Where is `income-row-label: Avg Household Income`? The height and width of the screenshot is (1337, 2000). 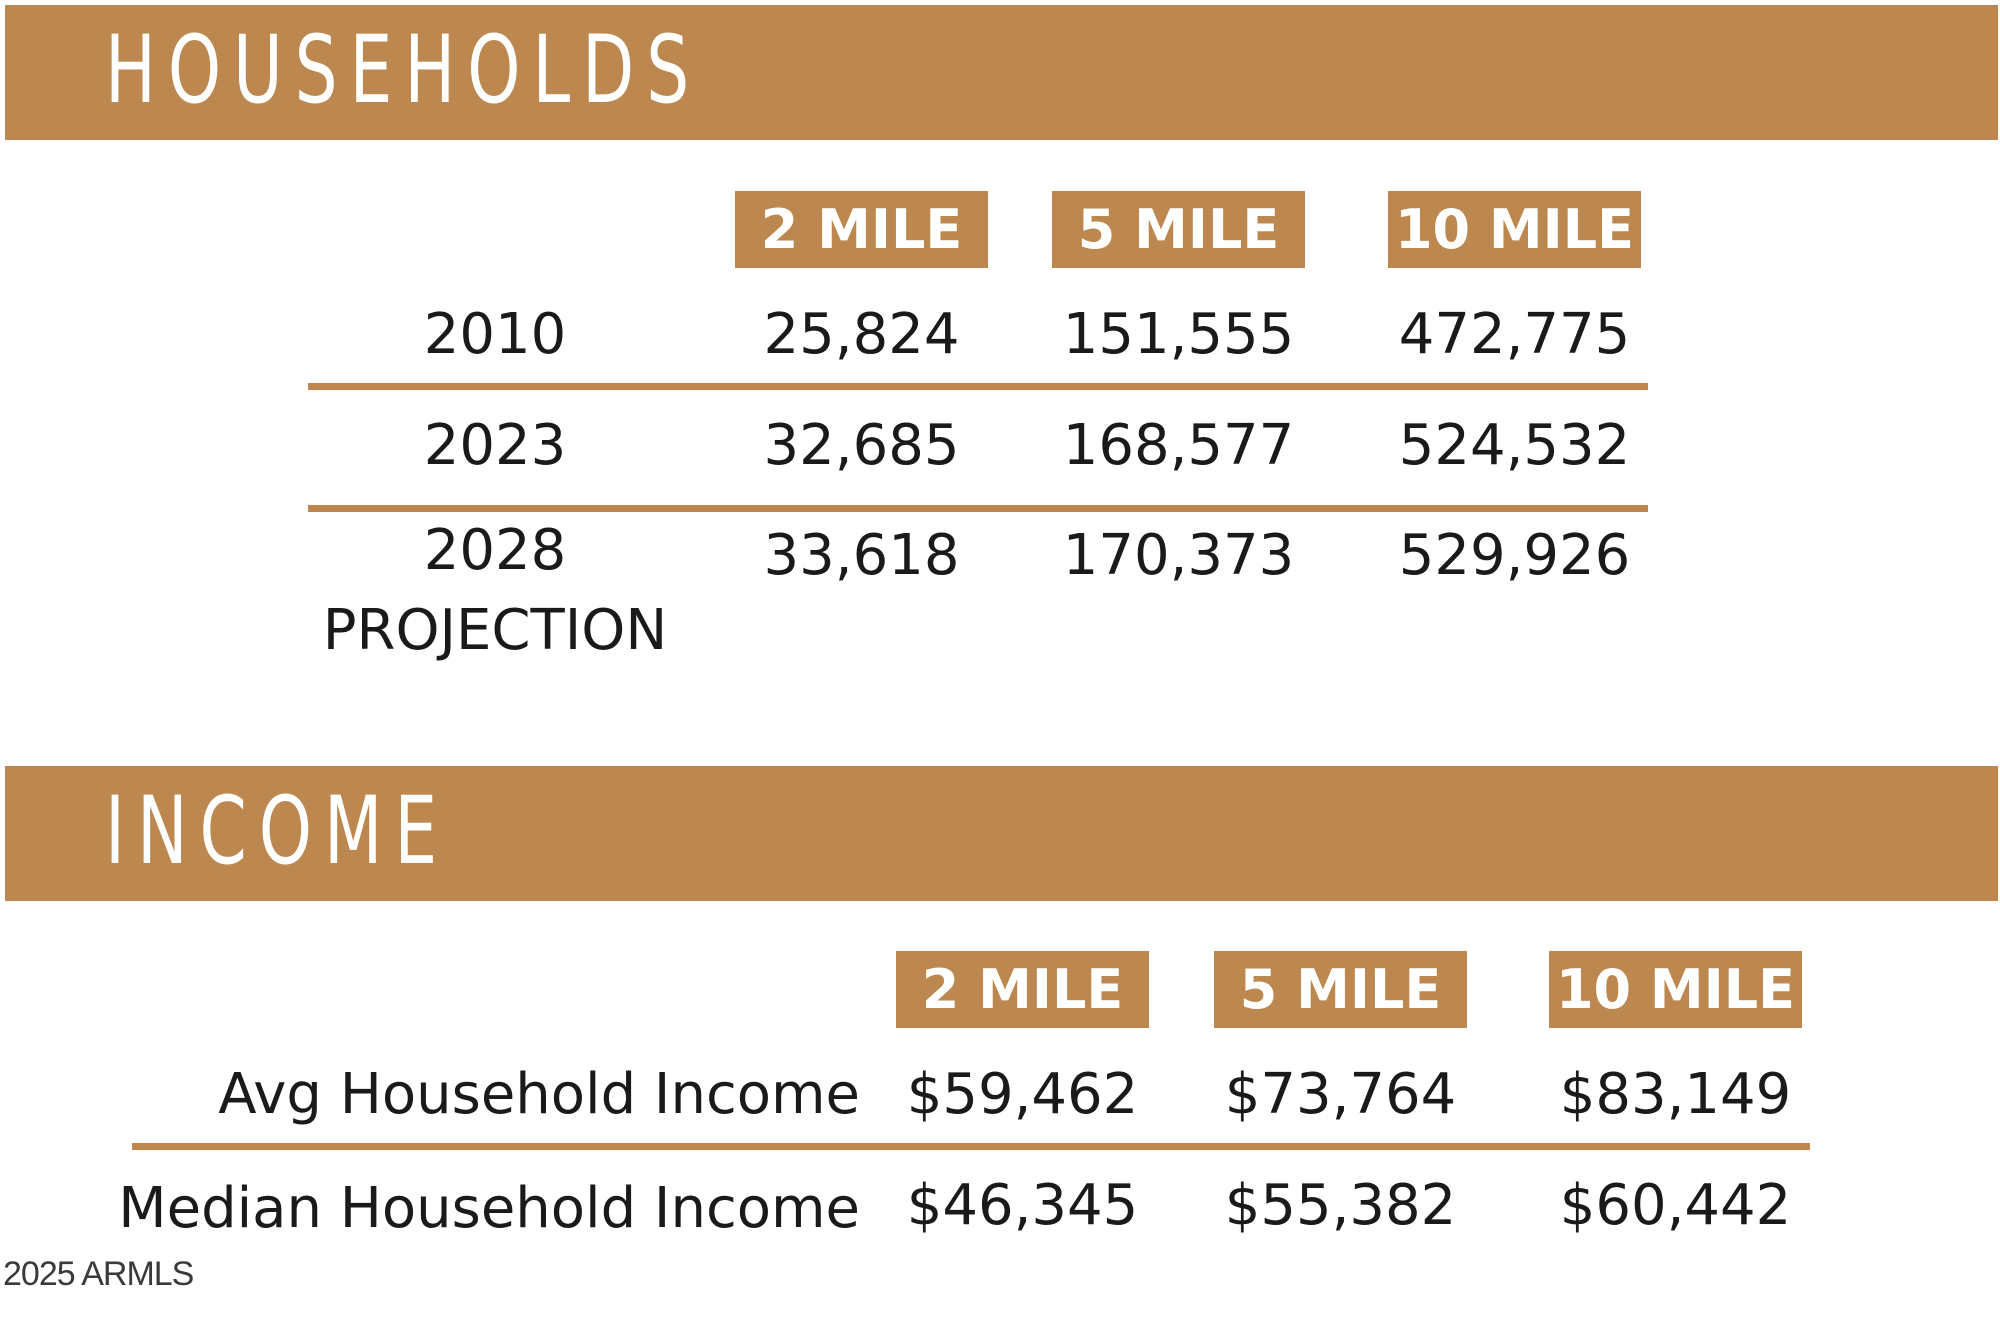
income-row-label: Avg Household Income is located at coordinates (539, 1094).